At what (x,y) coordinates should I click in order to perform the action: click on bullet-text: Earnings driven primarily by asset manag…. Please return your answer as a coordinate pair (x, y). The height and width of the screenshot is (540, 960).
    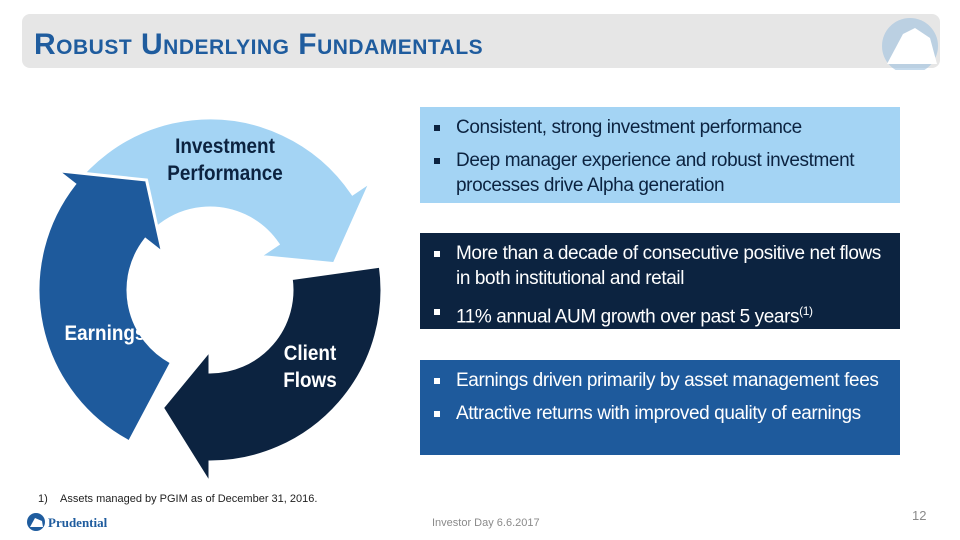
    Looking at the image, I should click on (667, 380).